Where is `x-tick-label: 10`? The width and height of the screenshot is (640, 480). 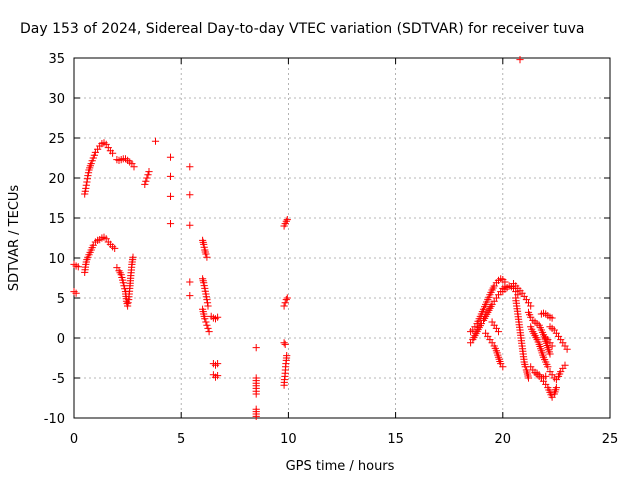
x-tick-label: 10 is located at coordinates (288, 439).